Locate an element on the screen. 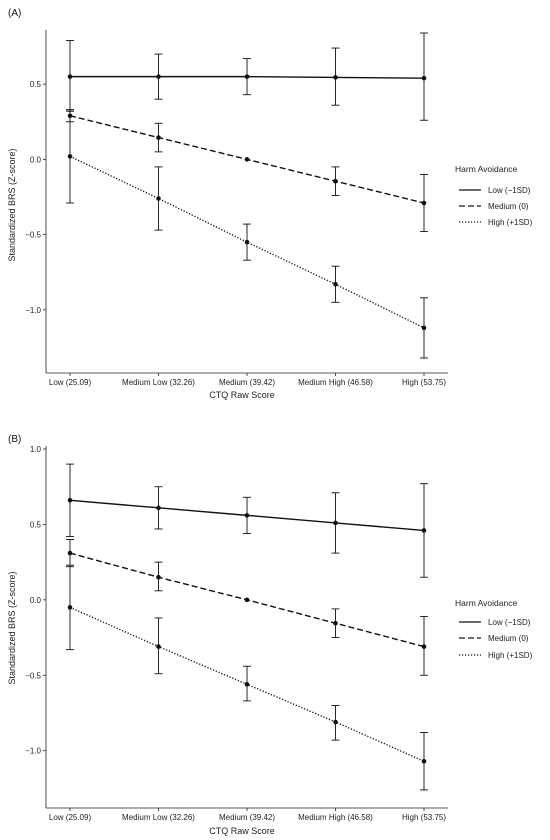  panel-label: (B) is located at coordinates (14, 439).